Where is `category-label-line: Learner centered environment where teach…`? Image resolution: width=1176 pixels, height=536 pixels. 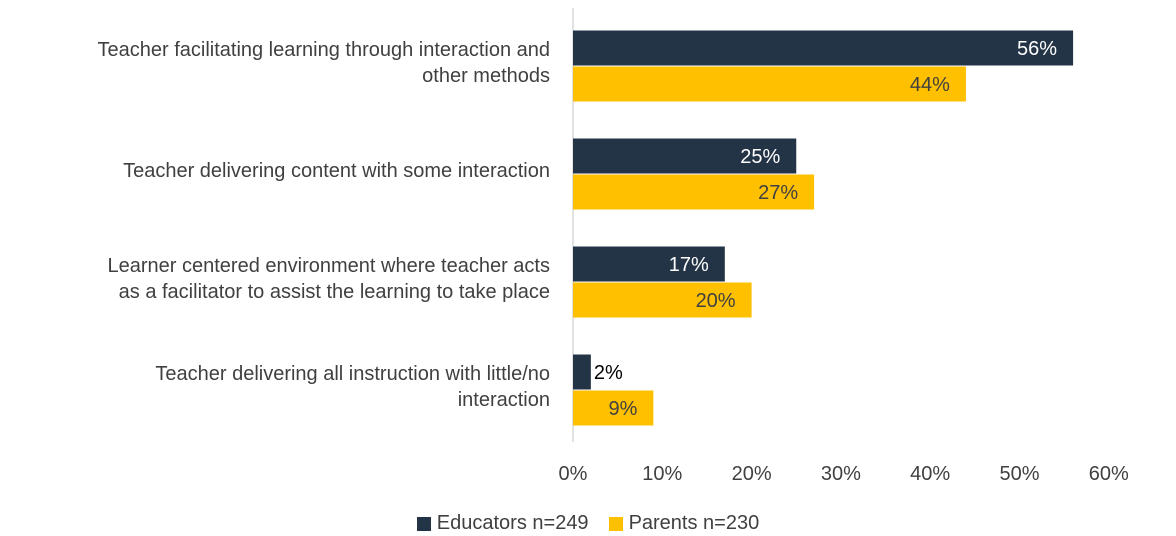 category-label-line: Learner centered environment where teach… is located at coordinates (328, 266).